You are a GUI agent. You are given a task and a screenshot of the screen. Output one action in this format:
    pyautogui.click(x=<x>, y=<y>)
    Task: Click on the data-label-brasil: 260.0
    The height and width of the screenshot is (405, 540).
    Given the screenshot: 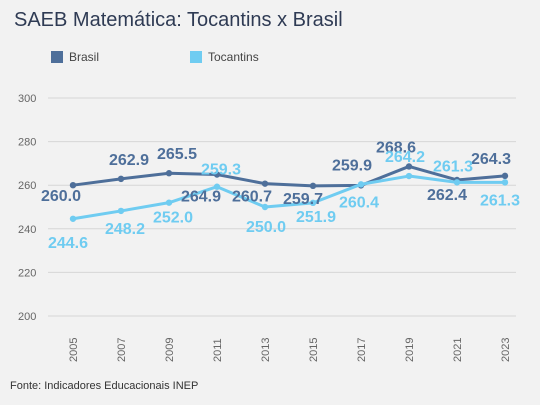 What is the action you would take?
    pyautogui.click(x=61, y=196)
    